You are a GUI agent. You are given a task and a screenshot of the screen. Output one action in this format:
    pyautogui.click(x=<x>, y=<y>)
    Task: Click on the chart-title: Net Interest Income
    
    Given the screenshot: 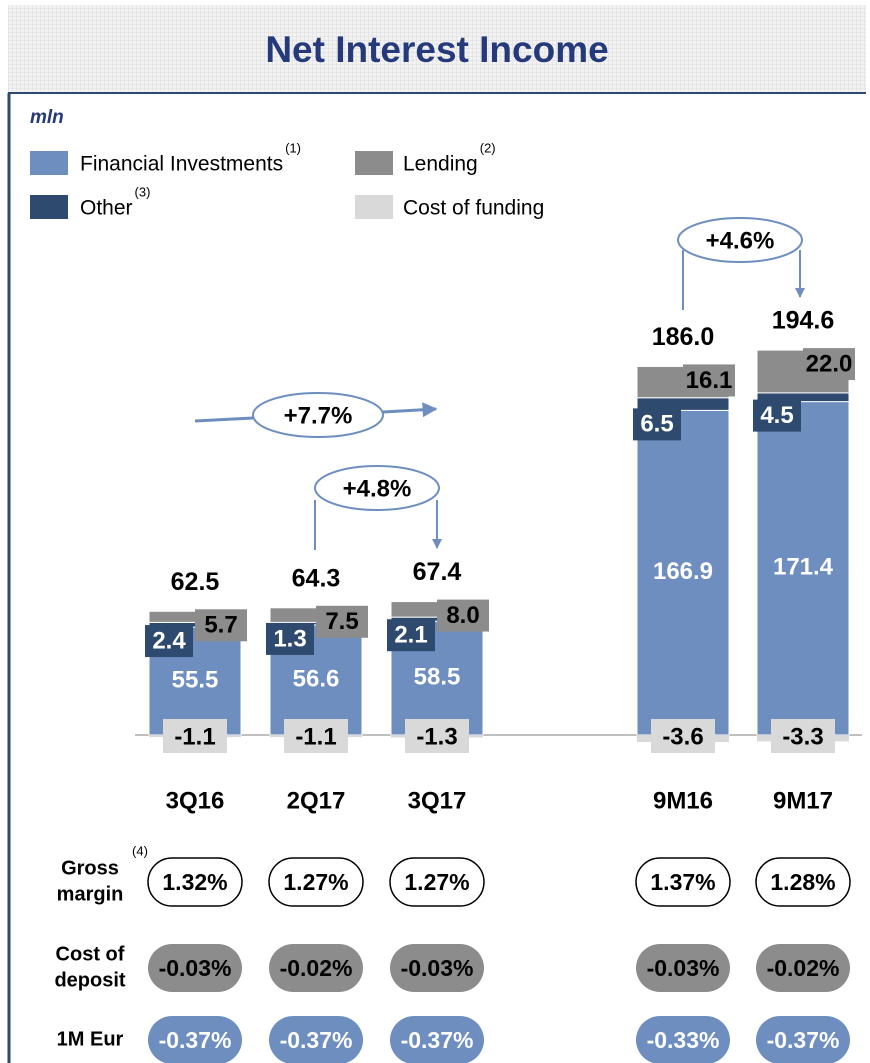 What is the action you would take?
    pyautogui.click(x=436, y=49)
    